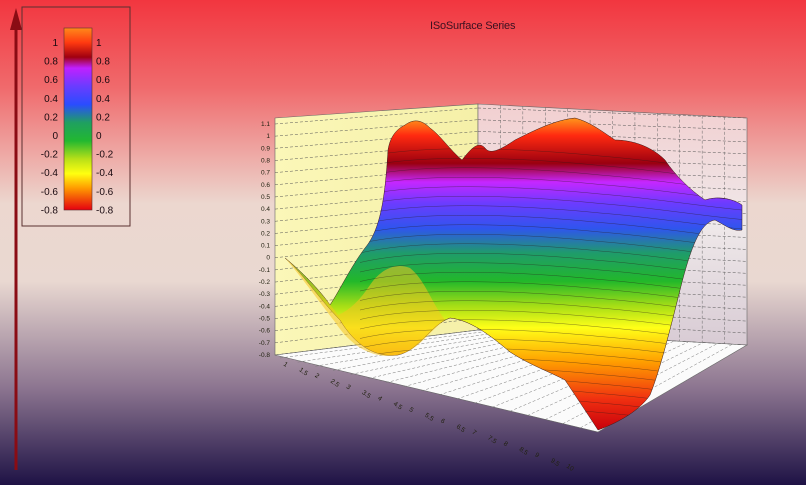 The image size is (806, 485). I want to click on legend-right-label: -0.8, so click(105, 210).